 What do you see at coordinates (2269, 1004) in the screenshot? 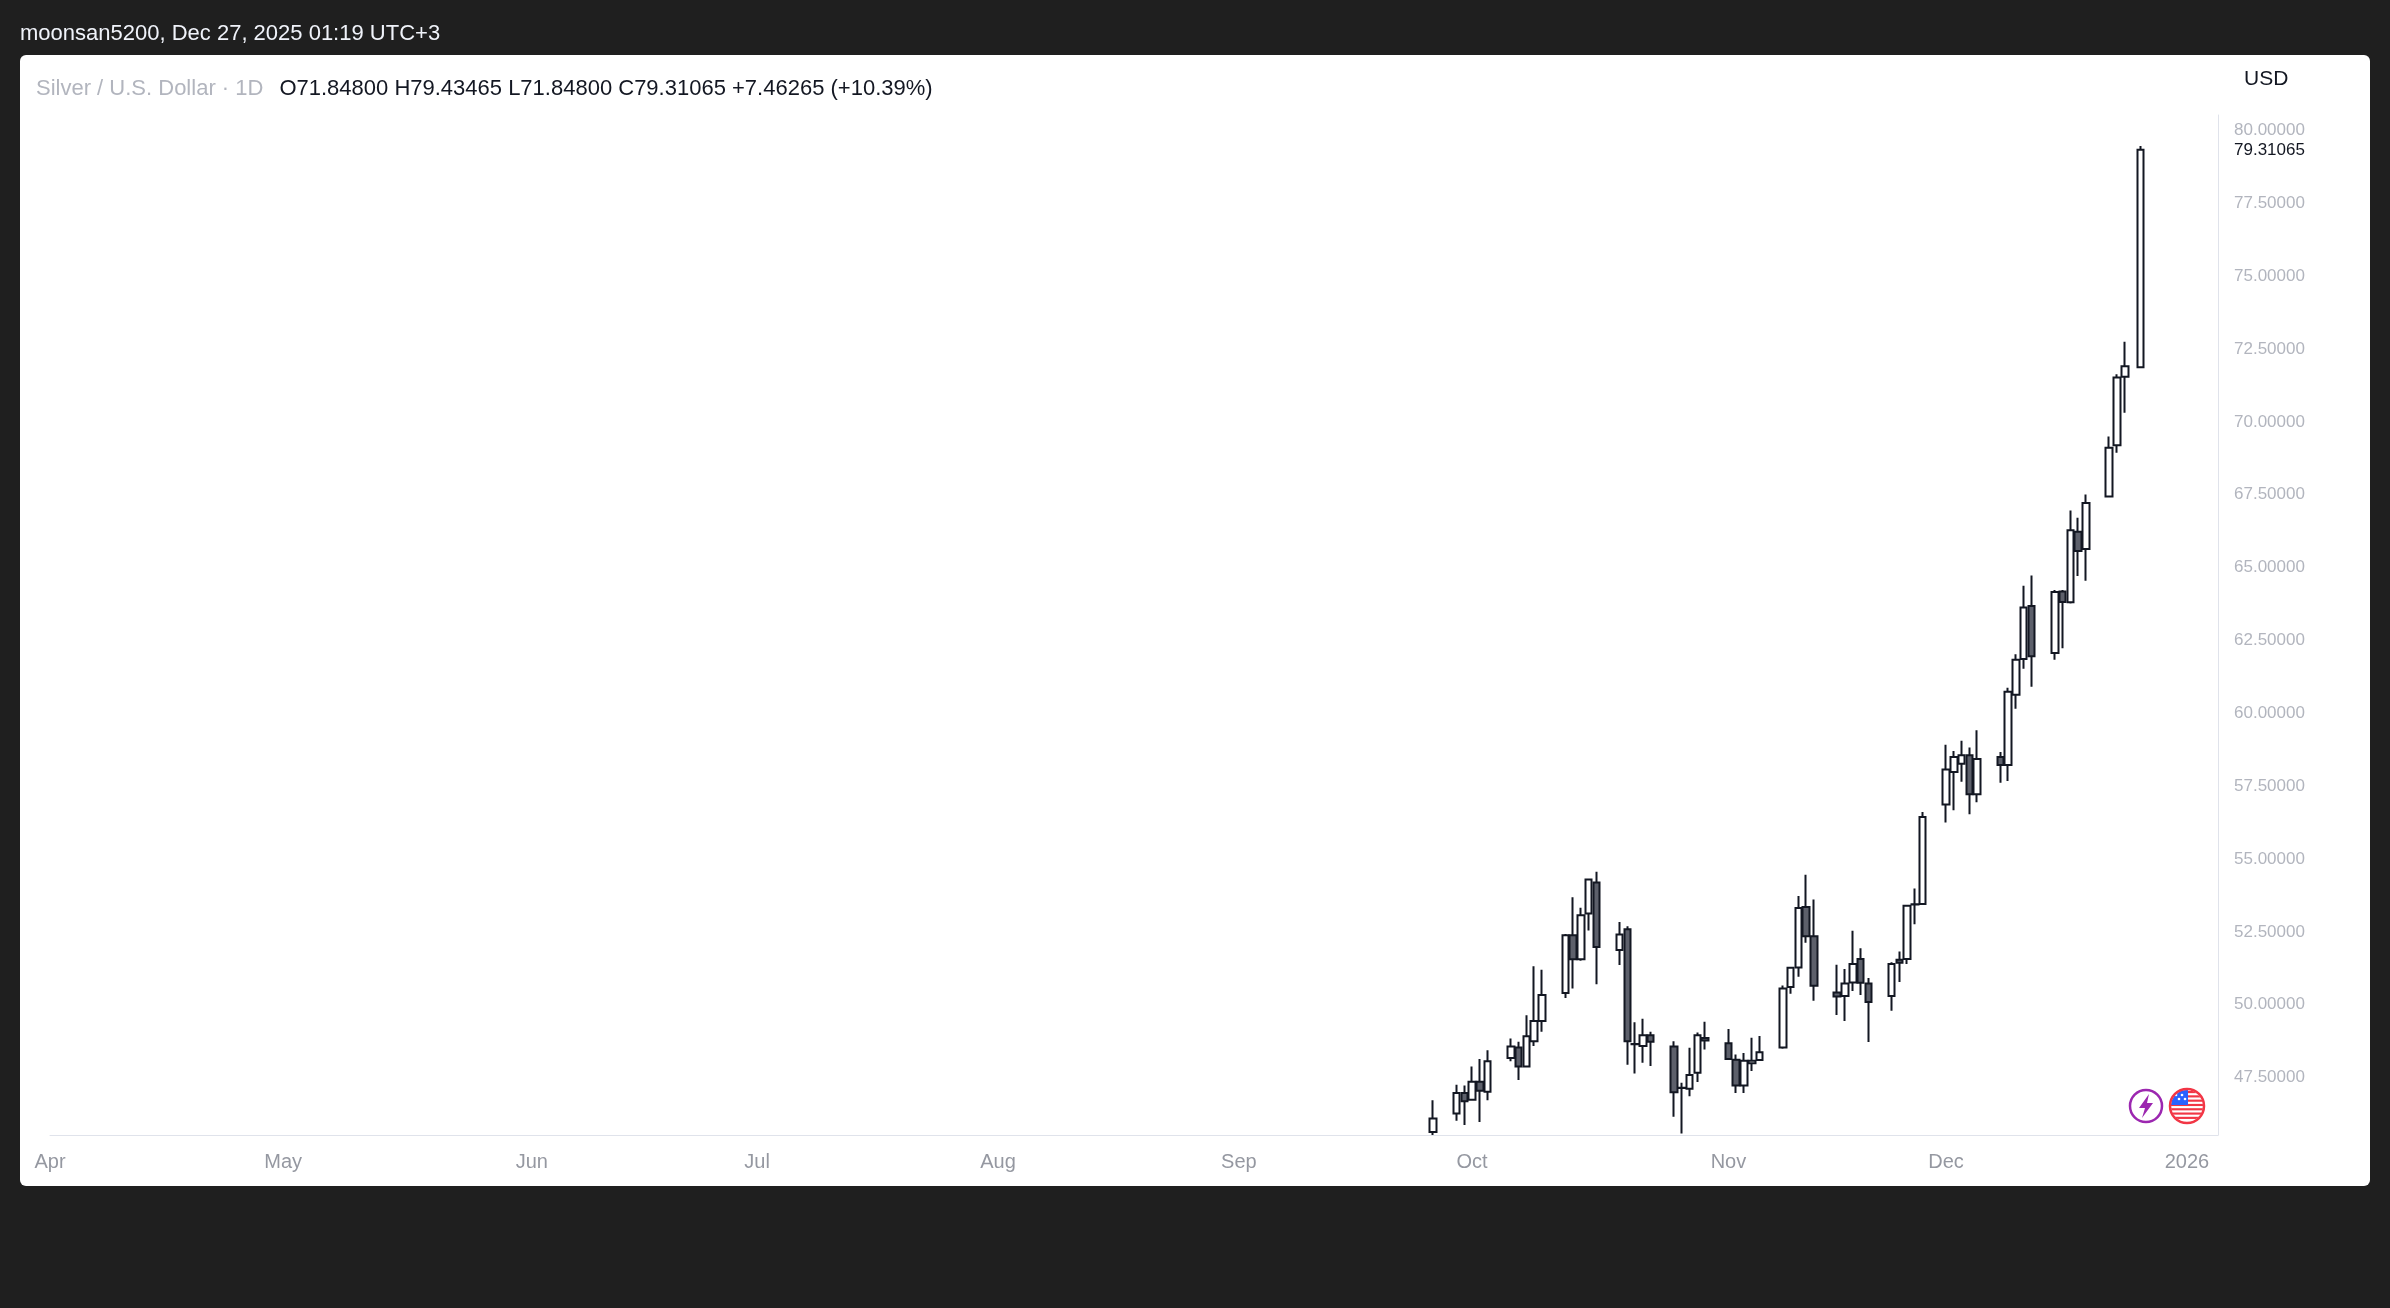
I see `y-tick-label: 50.00000` at bounding box center [2269, 1004].